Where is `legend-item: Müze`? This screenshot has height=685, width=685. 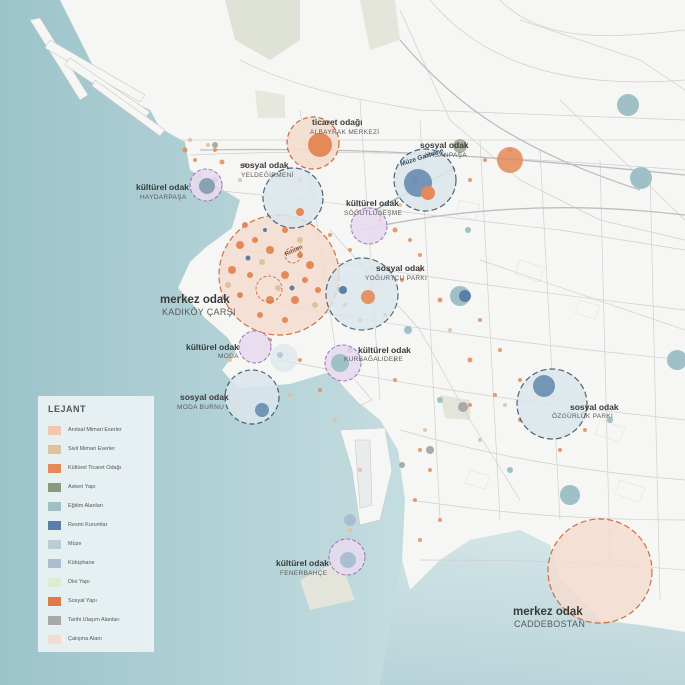
legend-item: Müze is located at coordinates (64, 544).